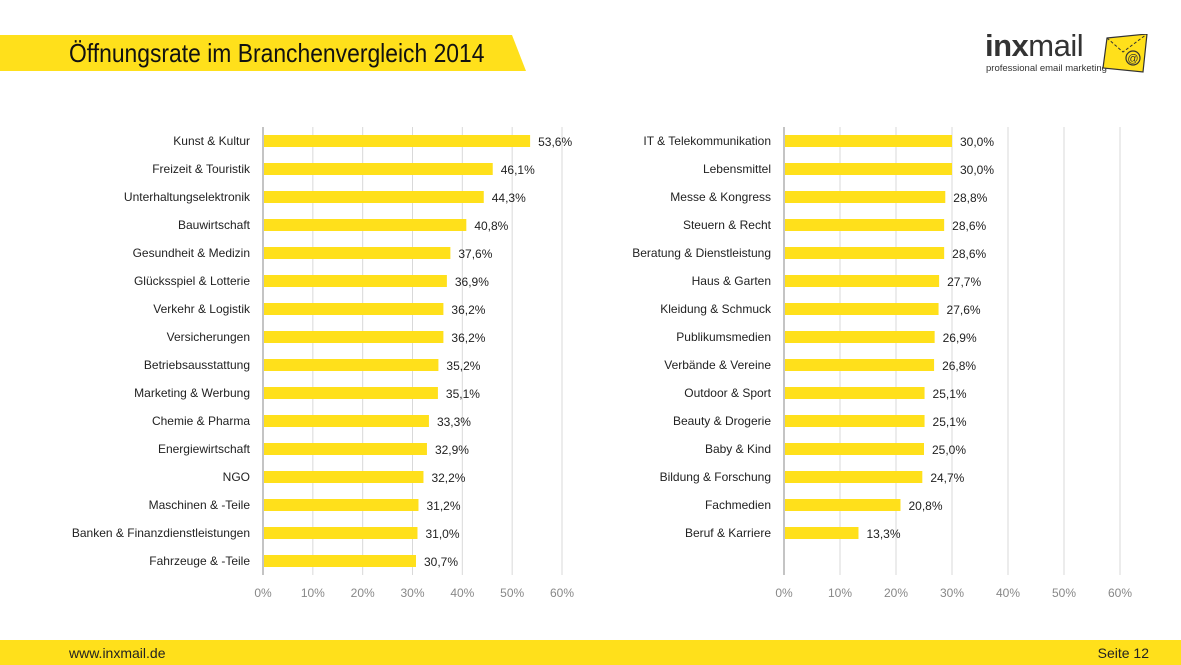  I want to click on x-tick-label: 40%, so click(1008, 593).